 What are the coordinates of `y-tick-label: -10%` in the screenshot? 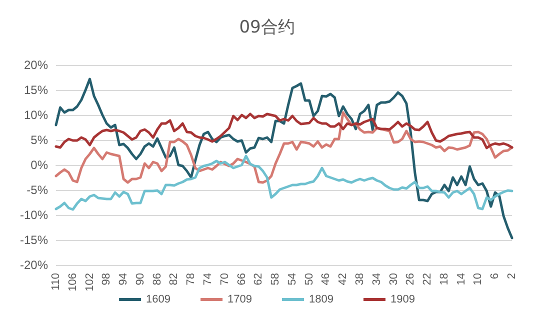 It's located at (34, 215).